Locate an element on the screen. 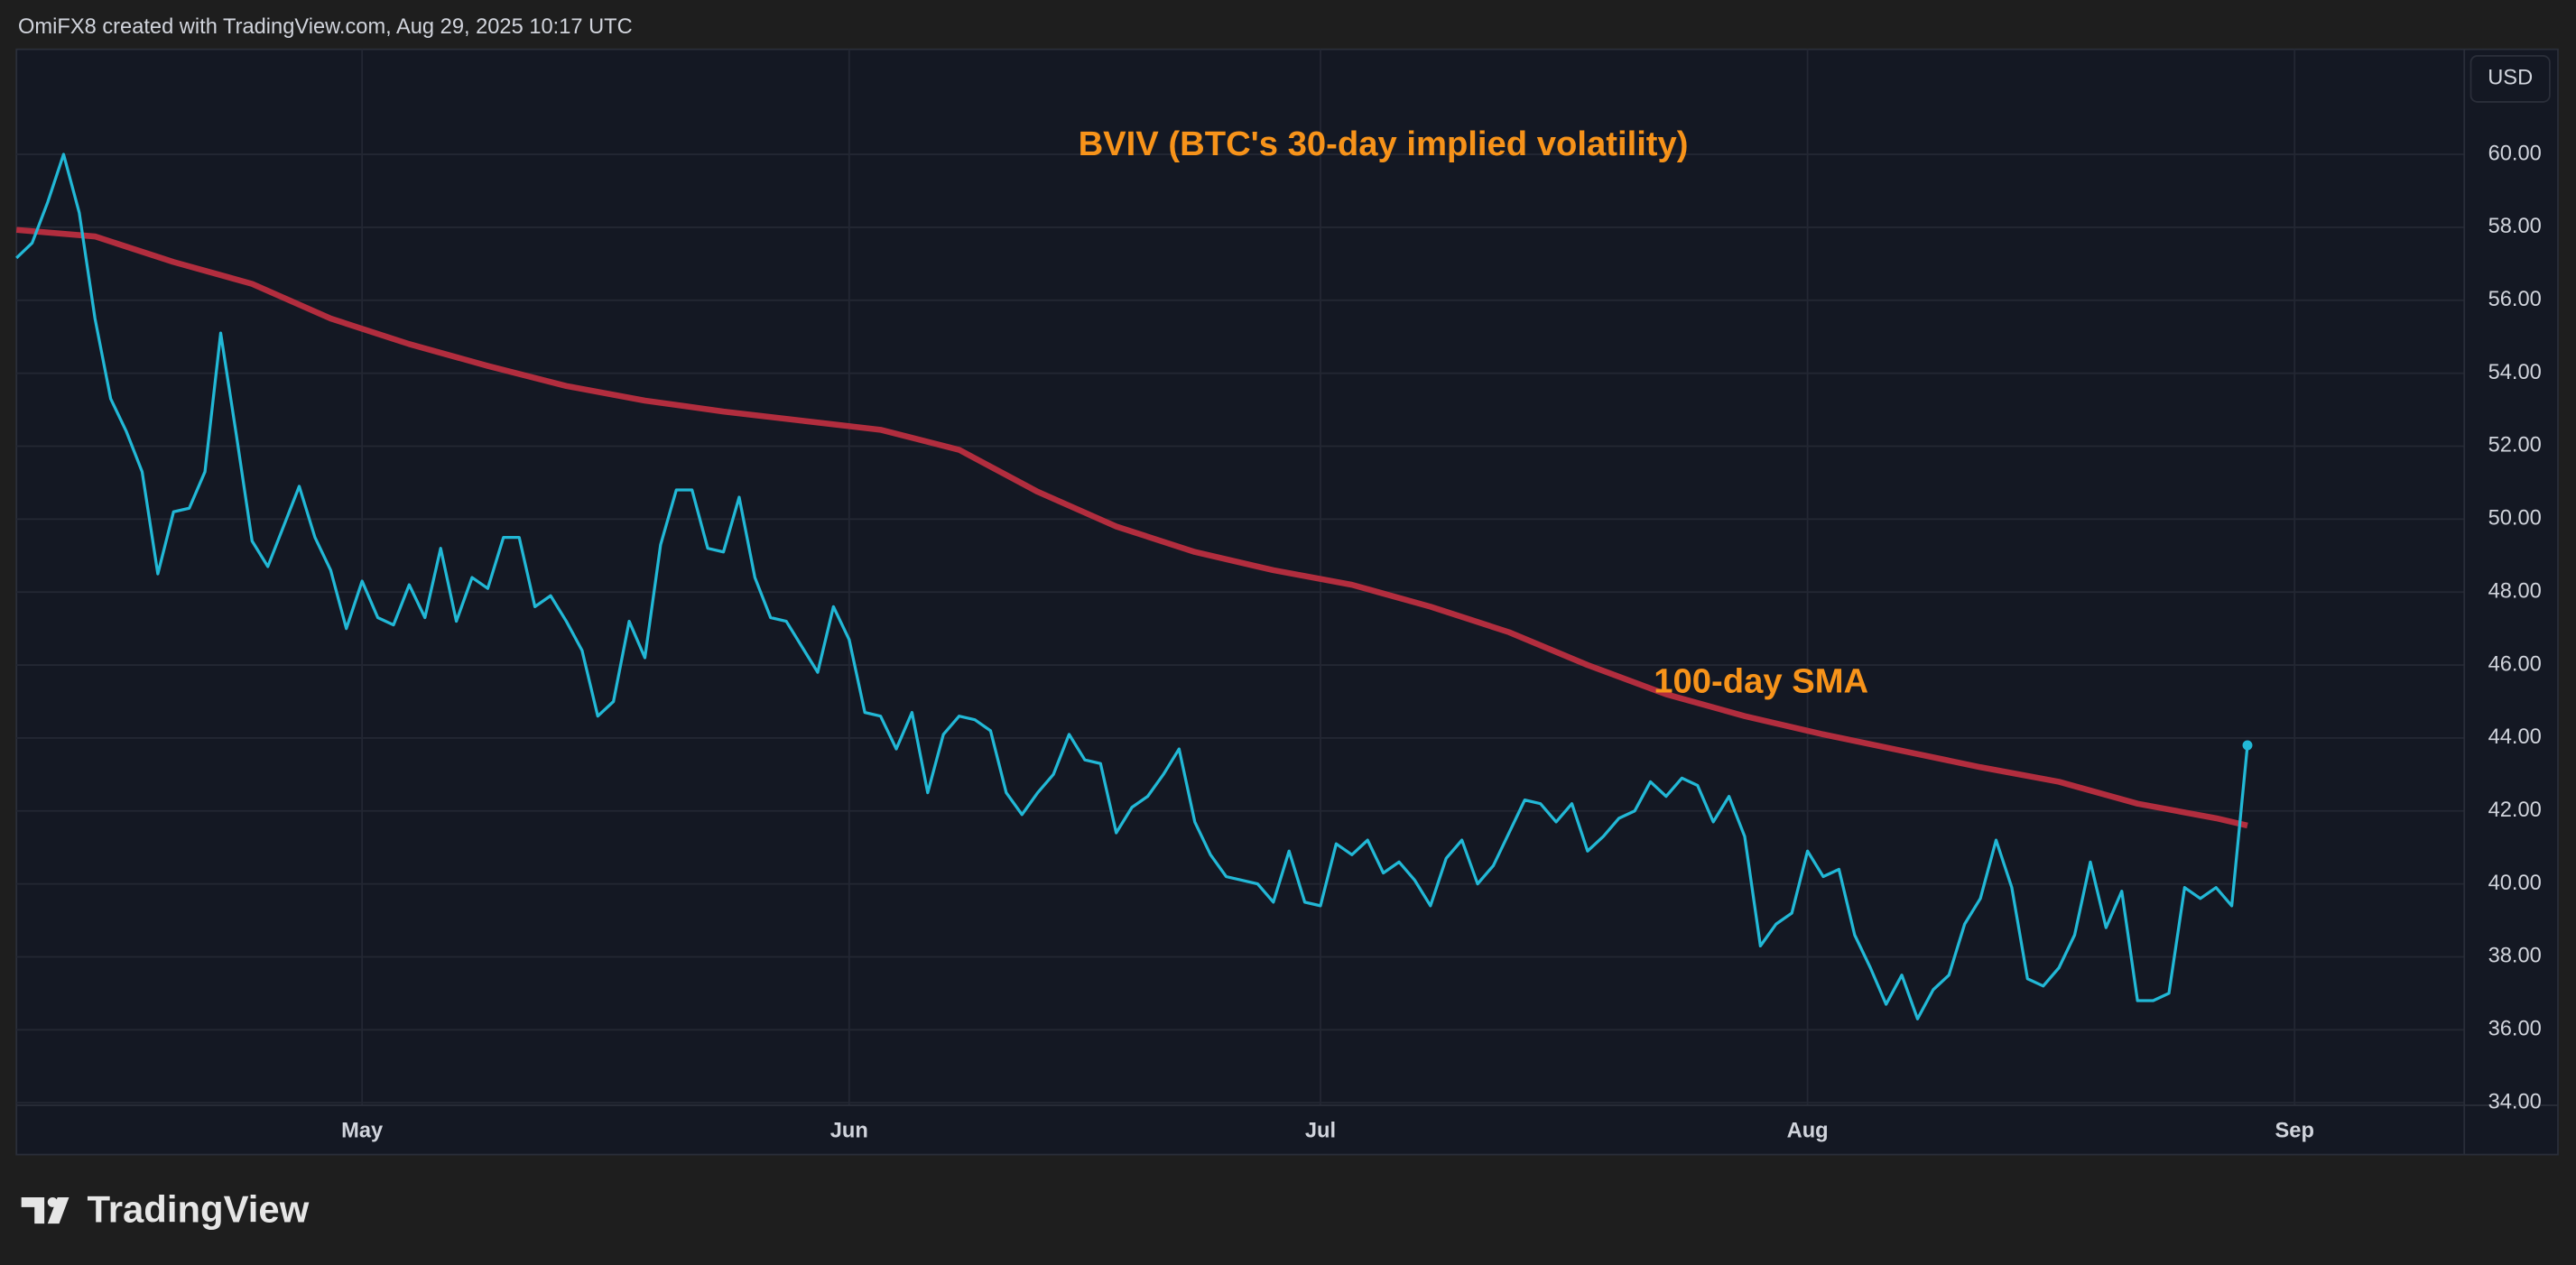 The height and width of the screenshot is (1265, 2576). y-tick-label: 48.00 is located at coordinates (2515, 591).